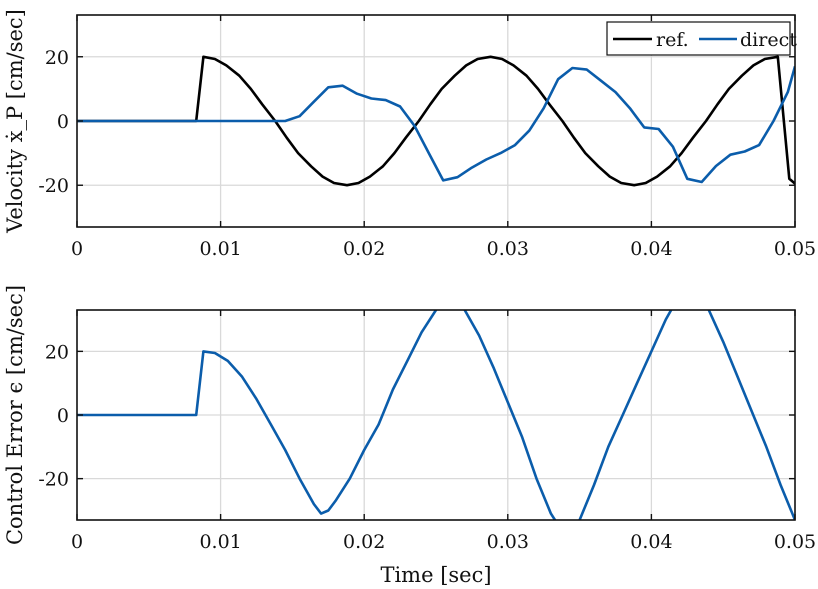  Describe the element at coordinates (57, 58) in the screenshot. I see `velocity-y-tick-label: 20` at that location.